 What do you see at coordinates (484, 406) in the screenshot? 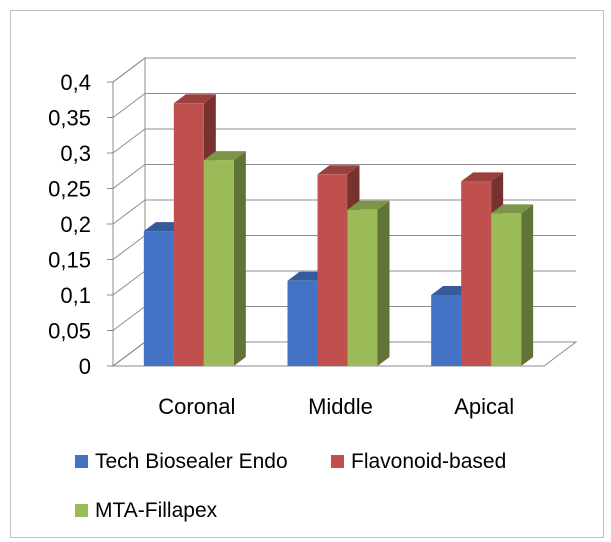
I see `category-label: Apical` at bounding box center [484, 406].